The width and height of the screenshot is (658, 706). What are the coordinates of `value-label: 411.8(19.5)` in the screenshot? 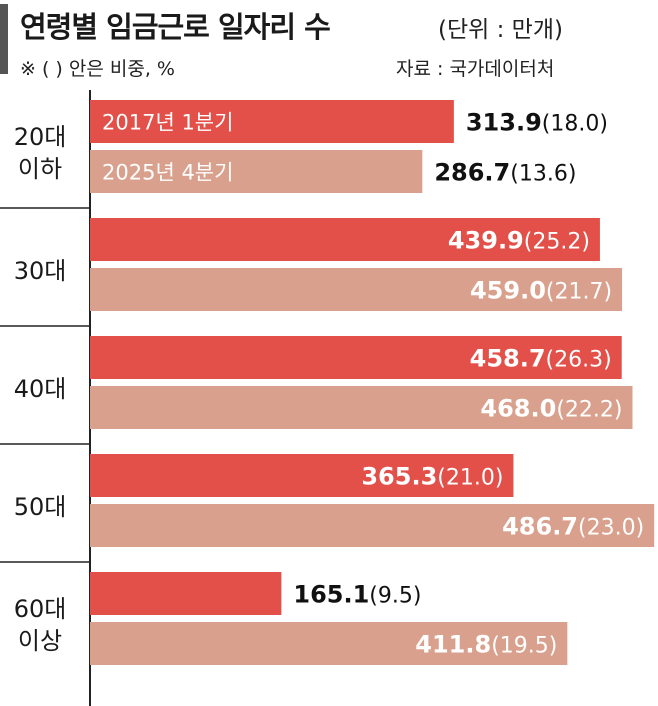 It's located at (486, 645).